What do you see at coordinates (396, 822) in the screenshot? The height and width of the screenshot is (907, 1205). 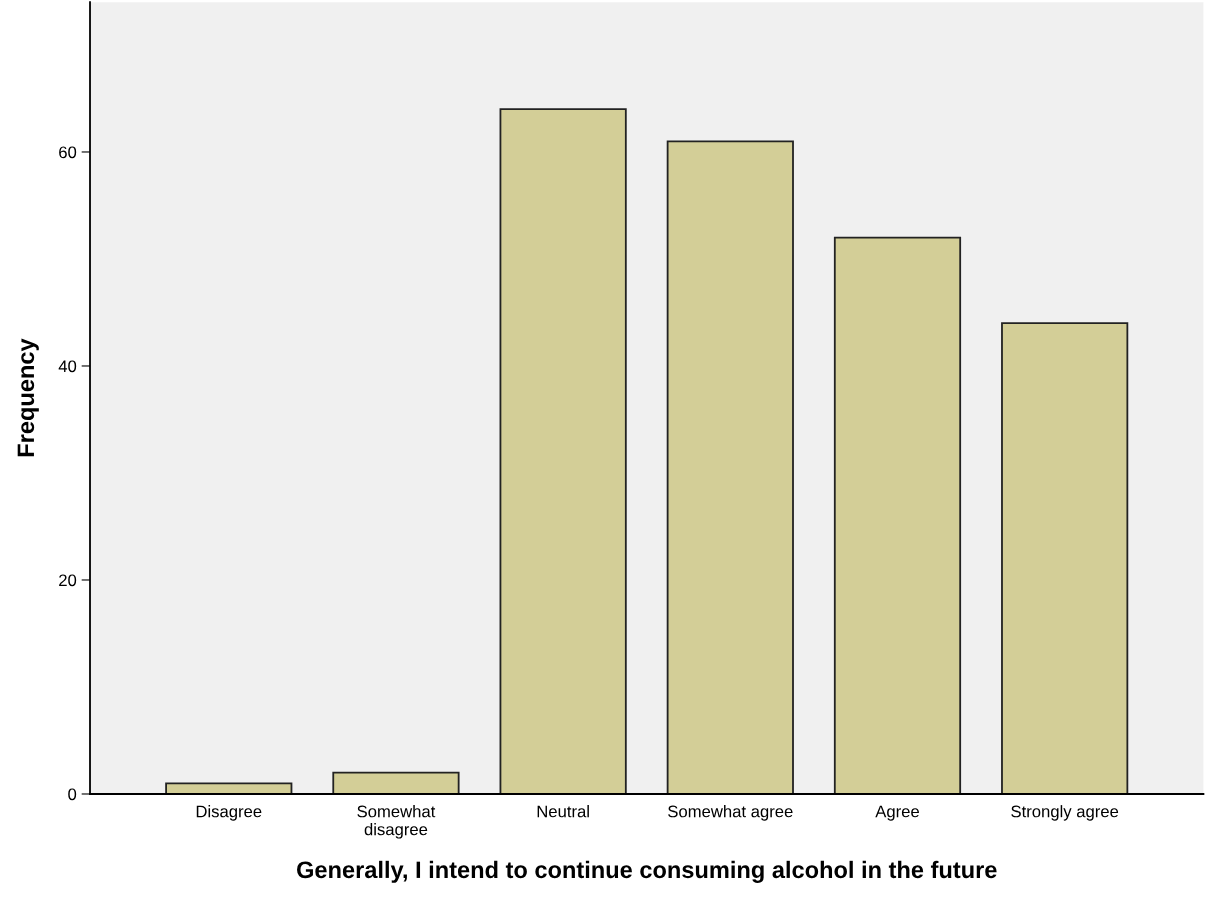 I see `x-tick-label: Somewhat disagree` at bounding box center [396, 822].